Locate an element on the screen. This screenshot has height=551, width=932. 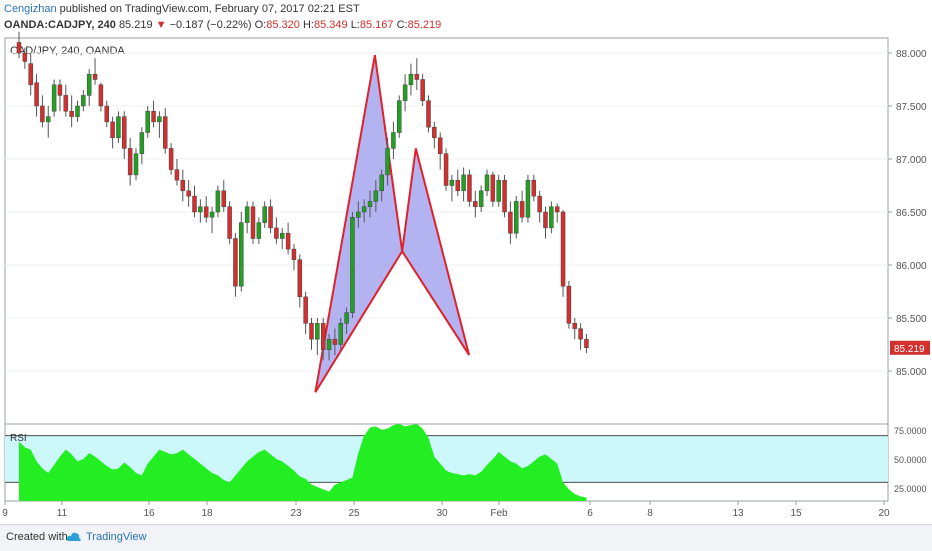
author-link: Cengizhan is located at coordinates (30, 9).